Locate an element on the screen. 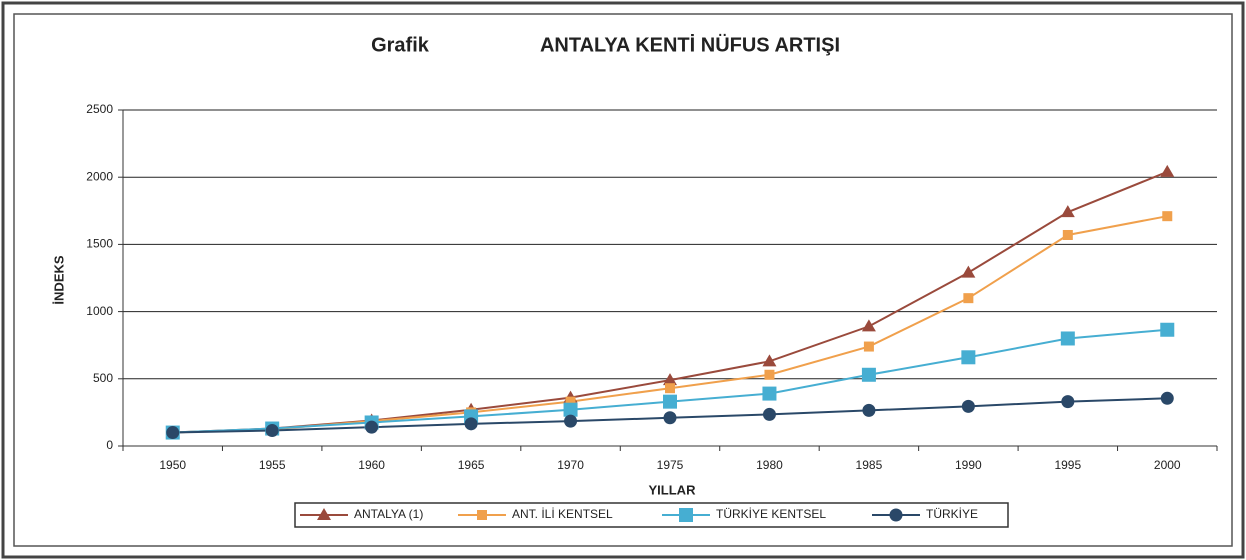  legend-label: TÜRKİYE is located at coordinates (952, 514).